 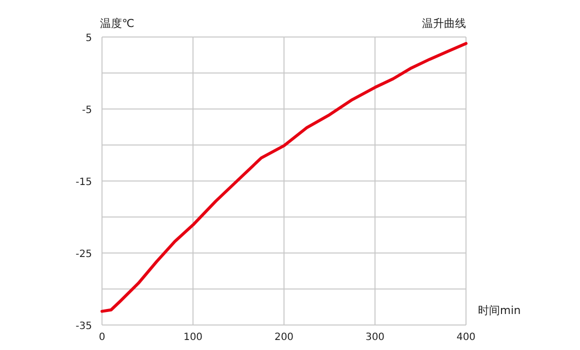 What do you see at coordinates (375, 337) in the screenshot?
I see `x-tick-label: 300` at bounding box center [375, 337].